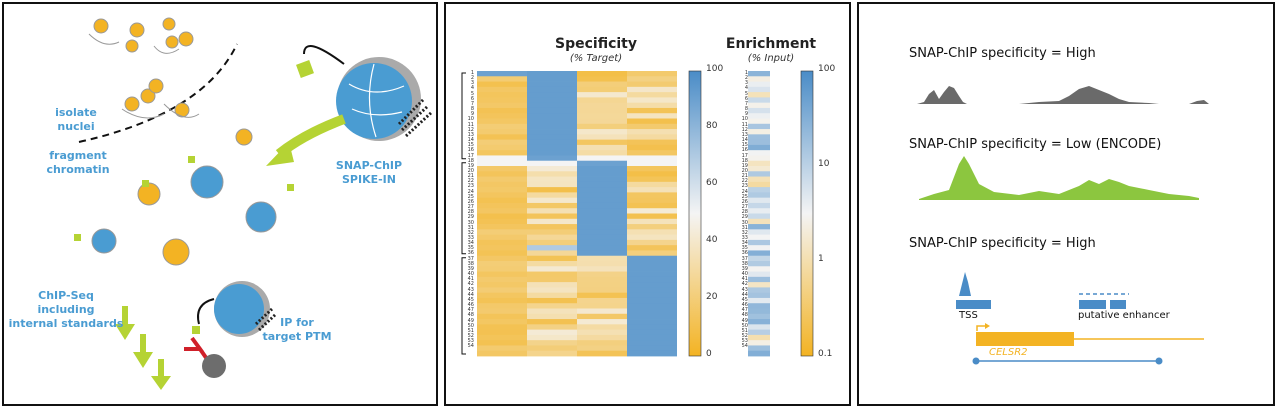 The width and height of the screenshot is (1277, 408). Describe the element at coordinates (470, 222) in the screenshot. I see `row-label: 30` at that location.